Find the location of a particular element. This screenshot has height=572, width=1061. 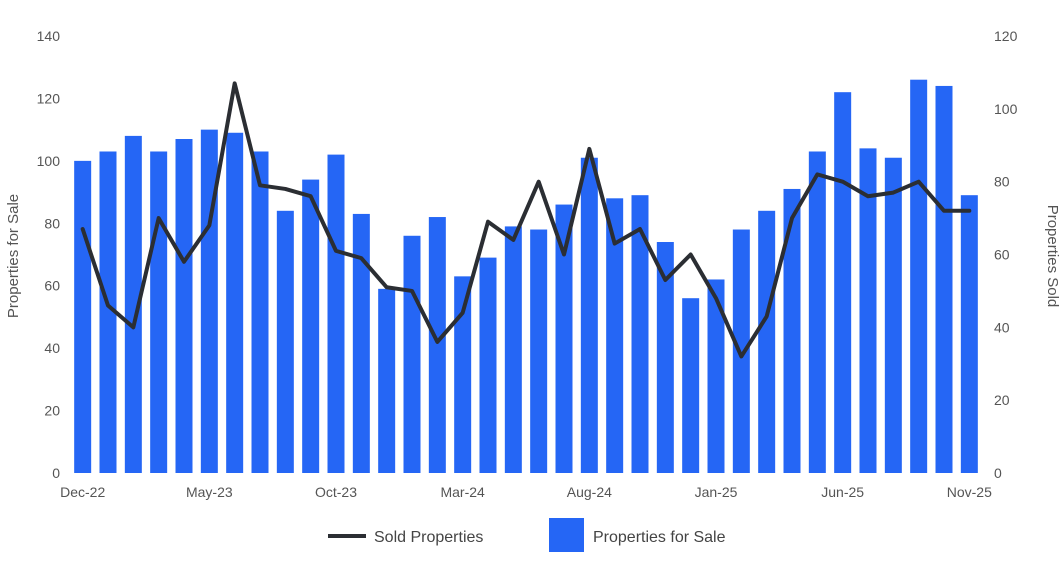

left-axis-title: Properties for Sale is located at coordinates (13, 256).